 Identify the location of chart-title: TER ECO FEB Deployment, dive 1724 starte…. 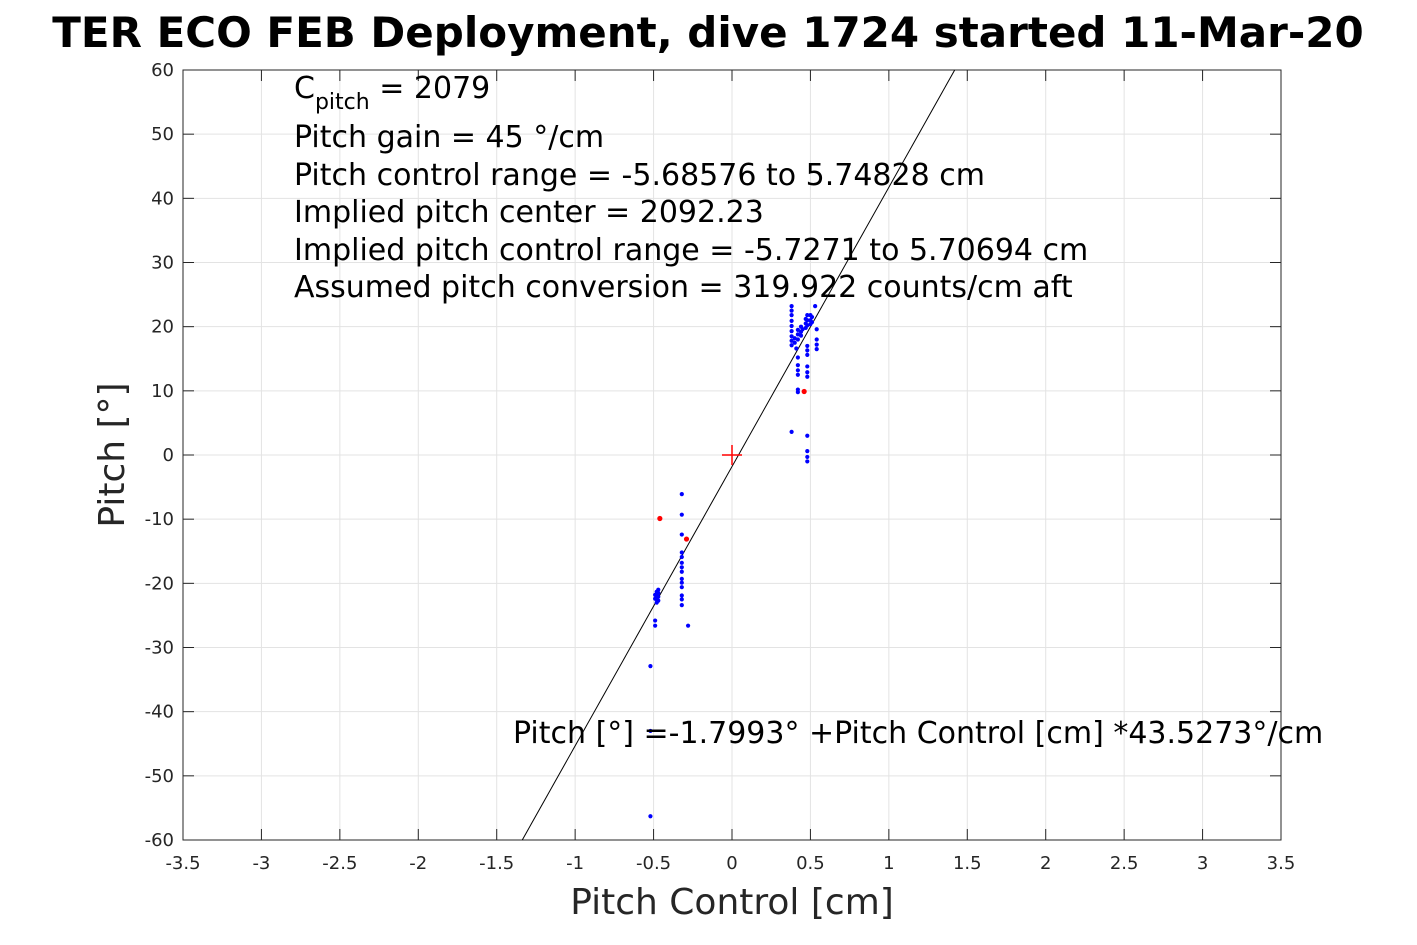
(707, 32).